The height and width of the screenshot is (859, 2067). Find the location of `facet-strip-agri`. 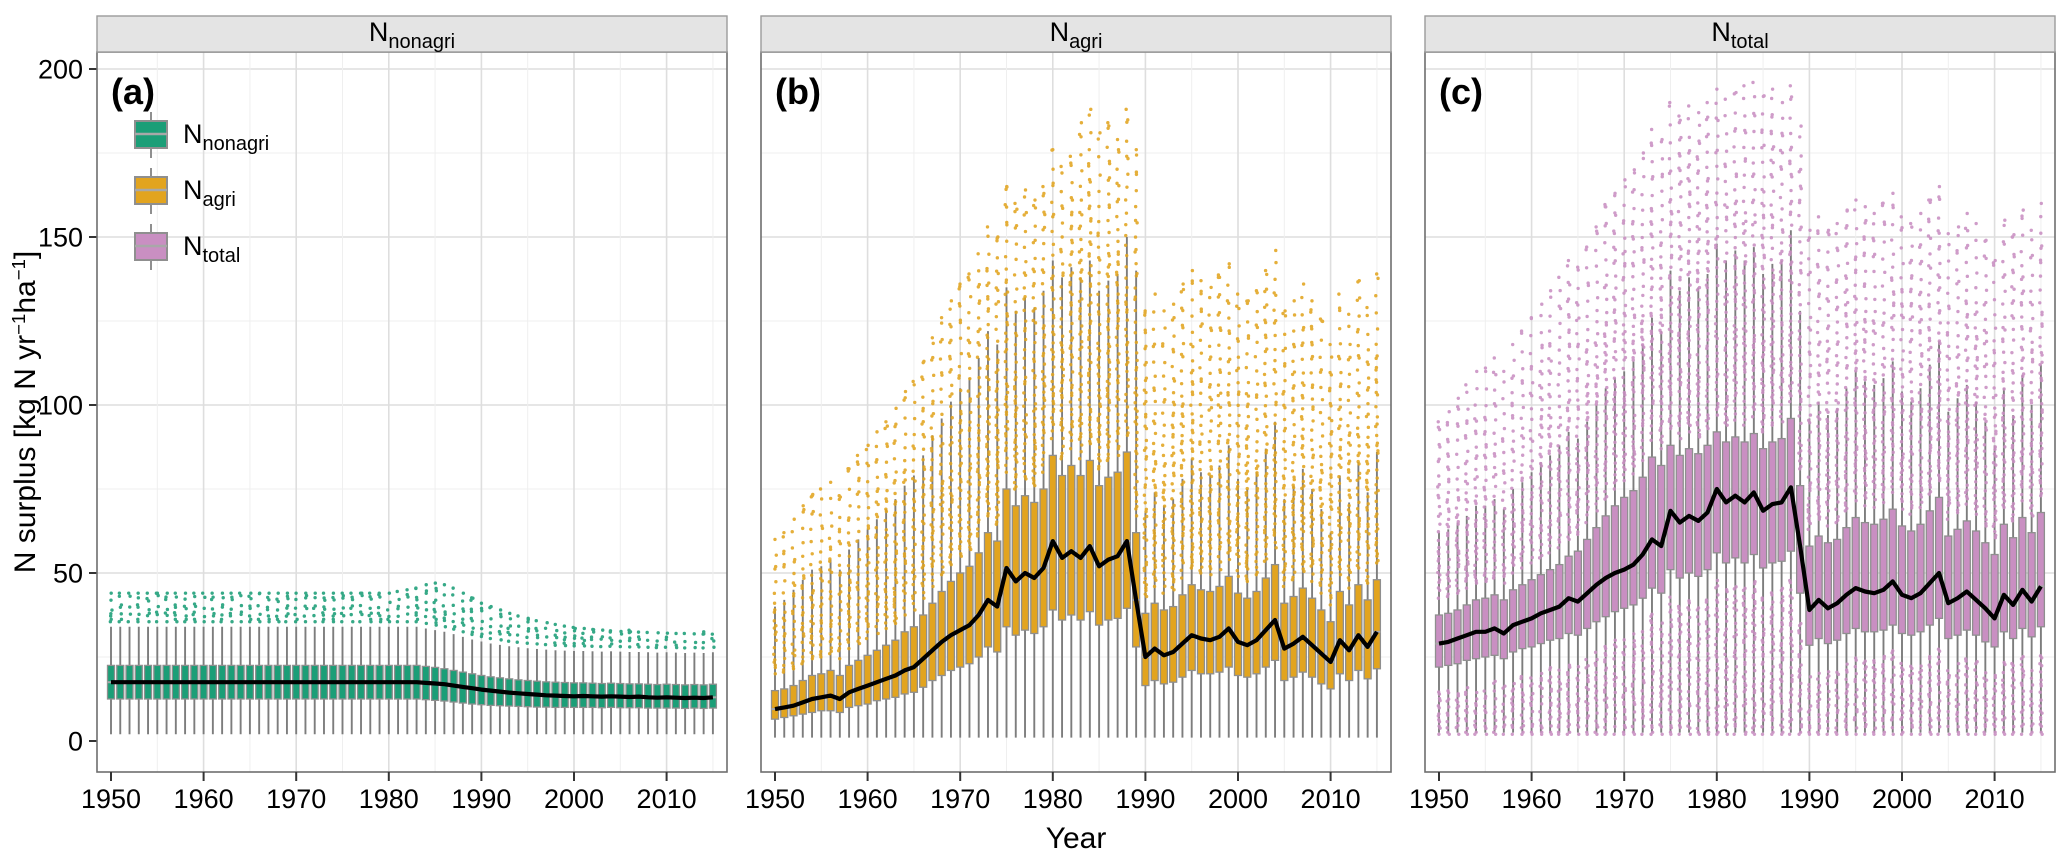

facet-strip-agri is located at coordinates (1076, 34).